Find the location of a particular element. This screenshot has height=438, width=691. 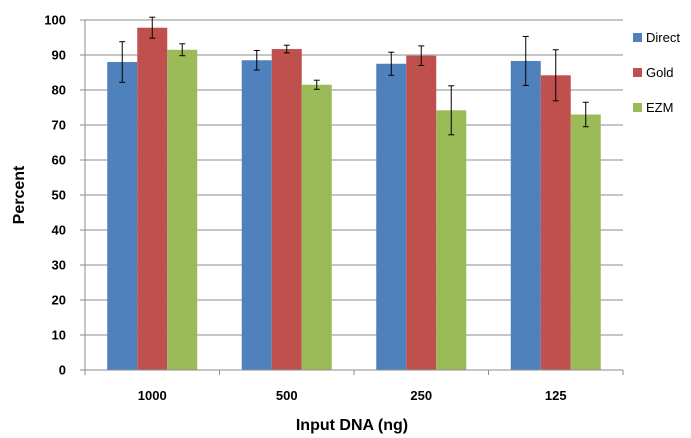

legend-item-gold: Gold is located at coordinates (653, 72).